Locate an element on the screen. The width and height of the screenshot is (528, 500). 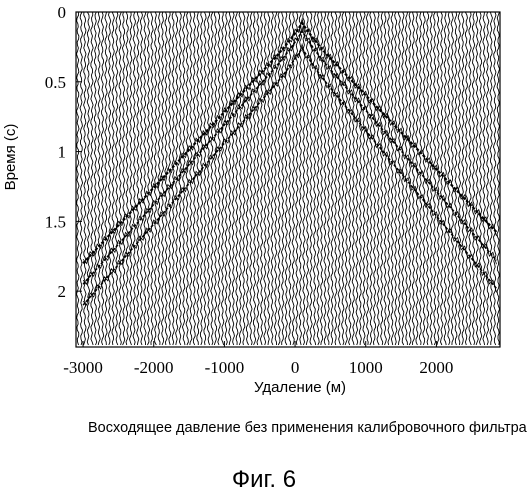
x-tick-label: 2000 is located at coordinates (436, 367).